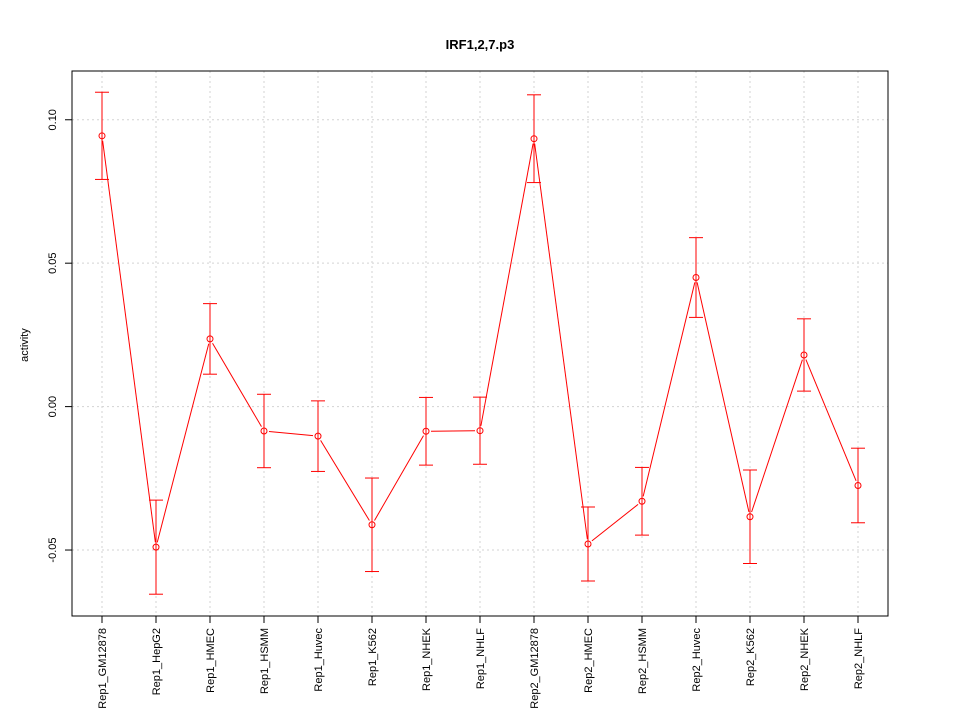  I want to click on x-tick-label: Rep2_NHEK, so click(805, 659).